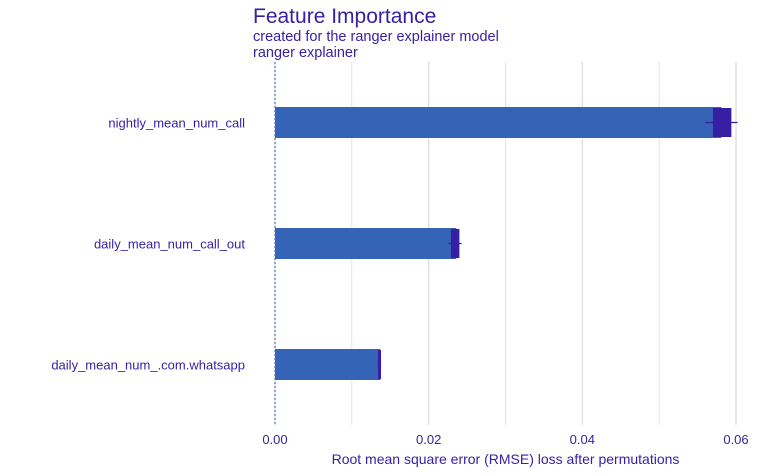 The width and height of the screenshot is (770, 475). Describe the element at coordinates (582, 439) in the screenshot. I see `x-tick-label: 0.04` at that location.